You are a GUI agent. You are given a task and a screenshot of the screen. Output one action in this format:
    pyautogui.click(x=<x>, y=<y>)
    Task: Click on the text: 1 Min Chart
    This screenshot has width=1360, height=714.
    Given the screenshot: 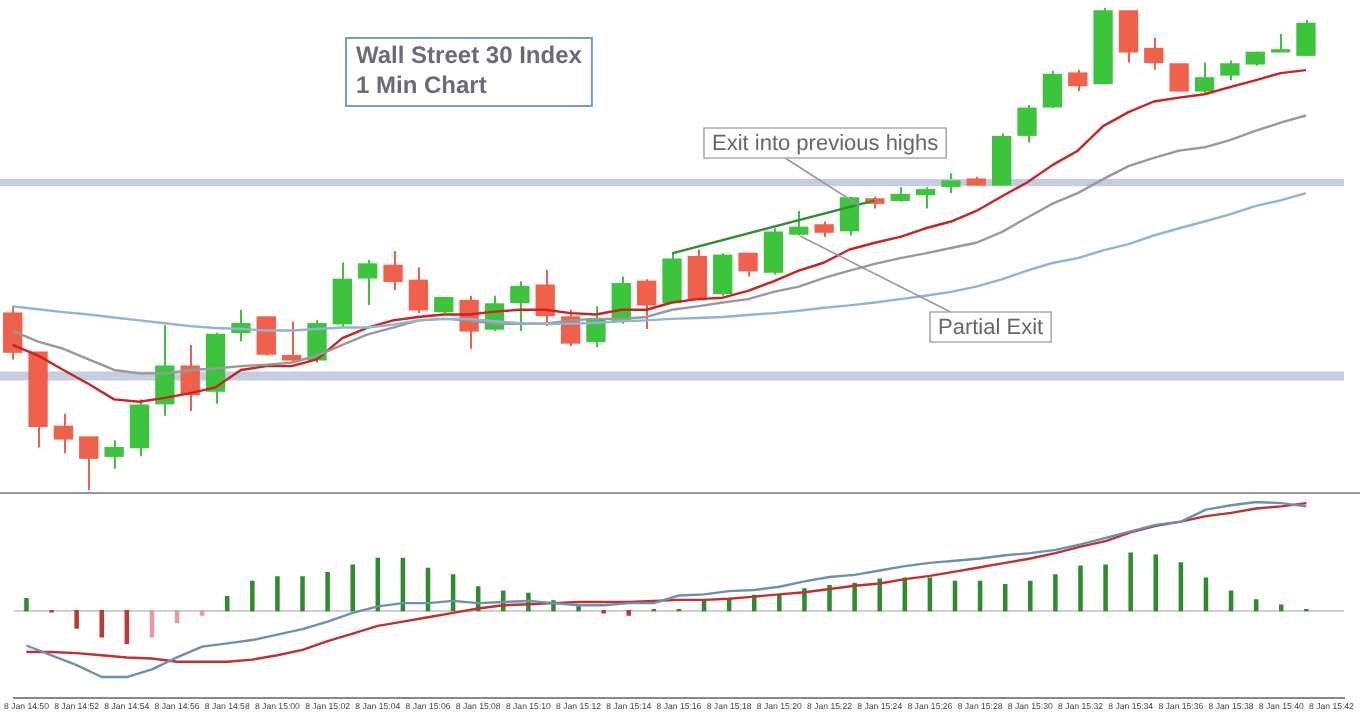 What is the action you would take?
    pyautogui.click(x=421, y=84)
    